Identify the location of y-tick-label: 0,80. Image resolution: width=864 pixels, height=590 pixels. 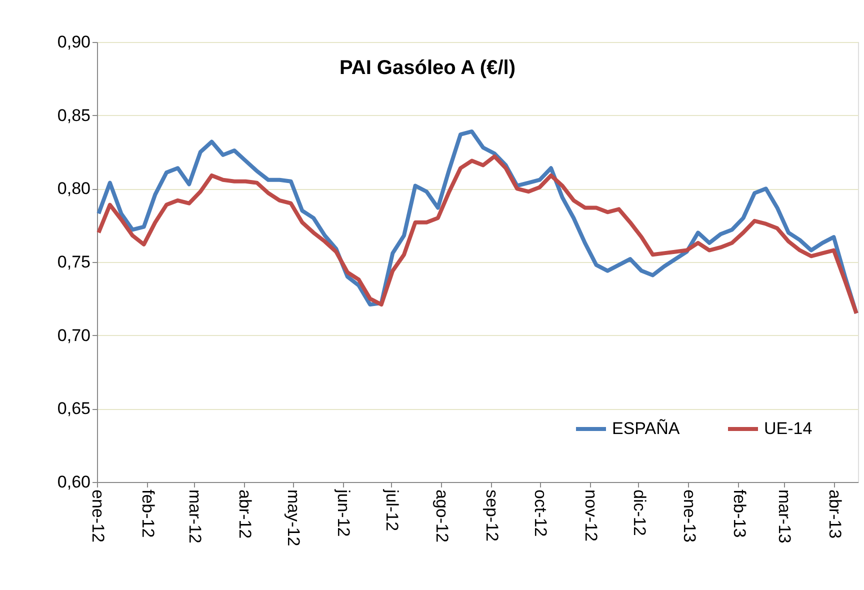
(73, 188).